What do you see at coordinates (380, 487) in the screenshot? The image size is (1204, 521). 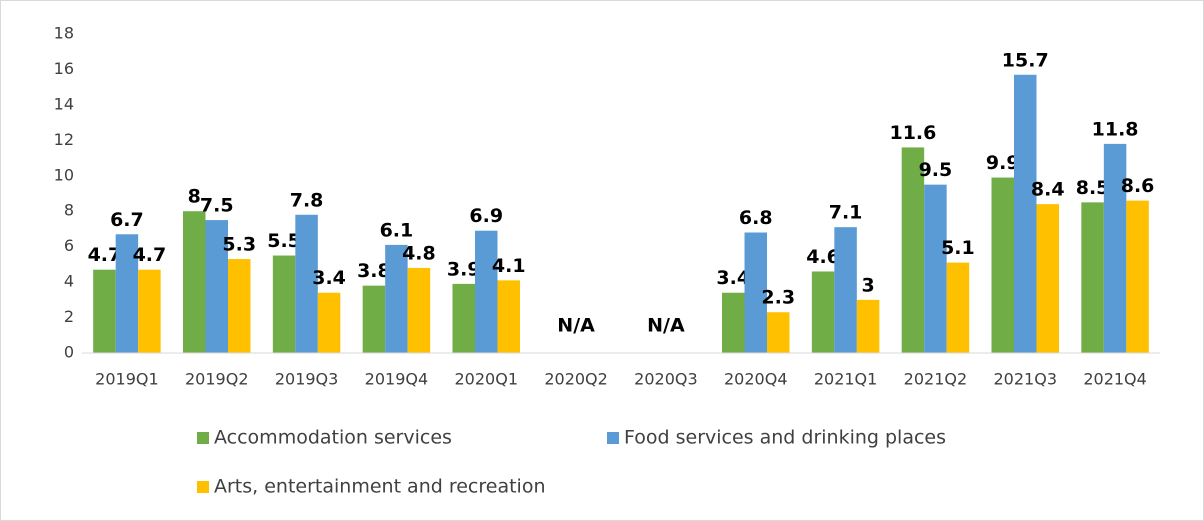 I see `legend-label: Arts, entertainment and recreation` at bounding box center [380, 487].